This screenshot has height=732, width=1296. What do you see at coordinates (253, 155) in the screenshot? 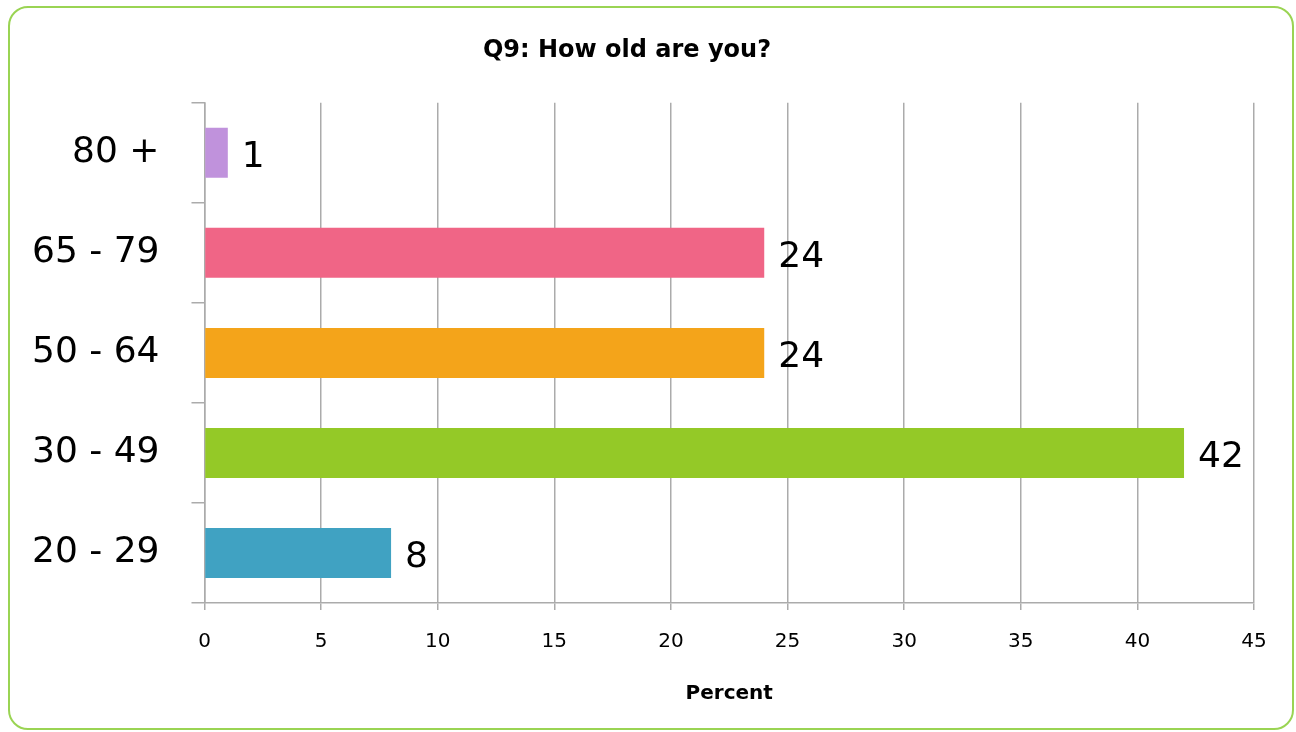
I see `data-label: 1` at bounding box center [253, 155].